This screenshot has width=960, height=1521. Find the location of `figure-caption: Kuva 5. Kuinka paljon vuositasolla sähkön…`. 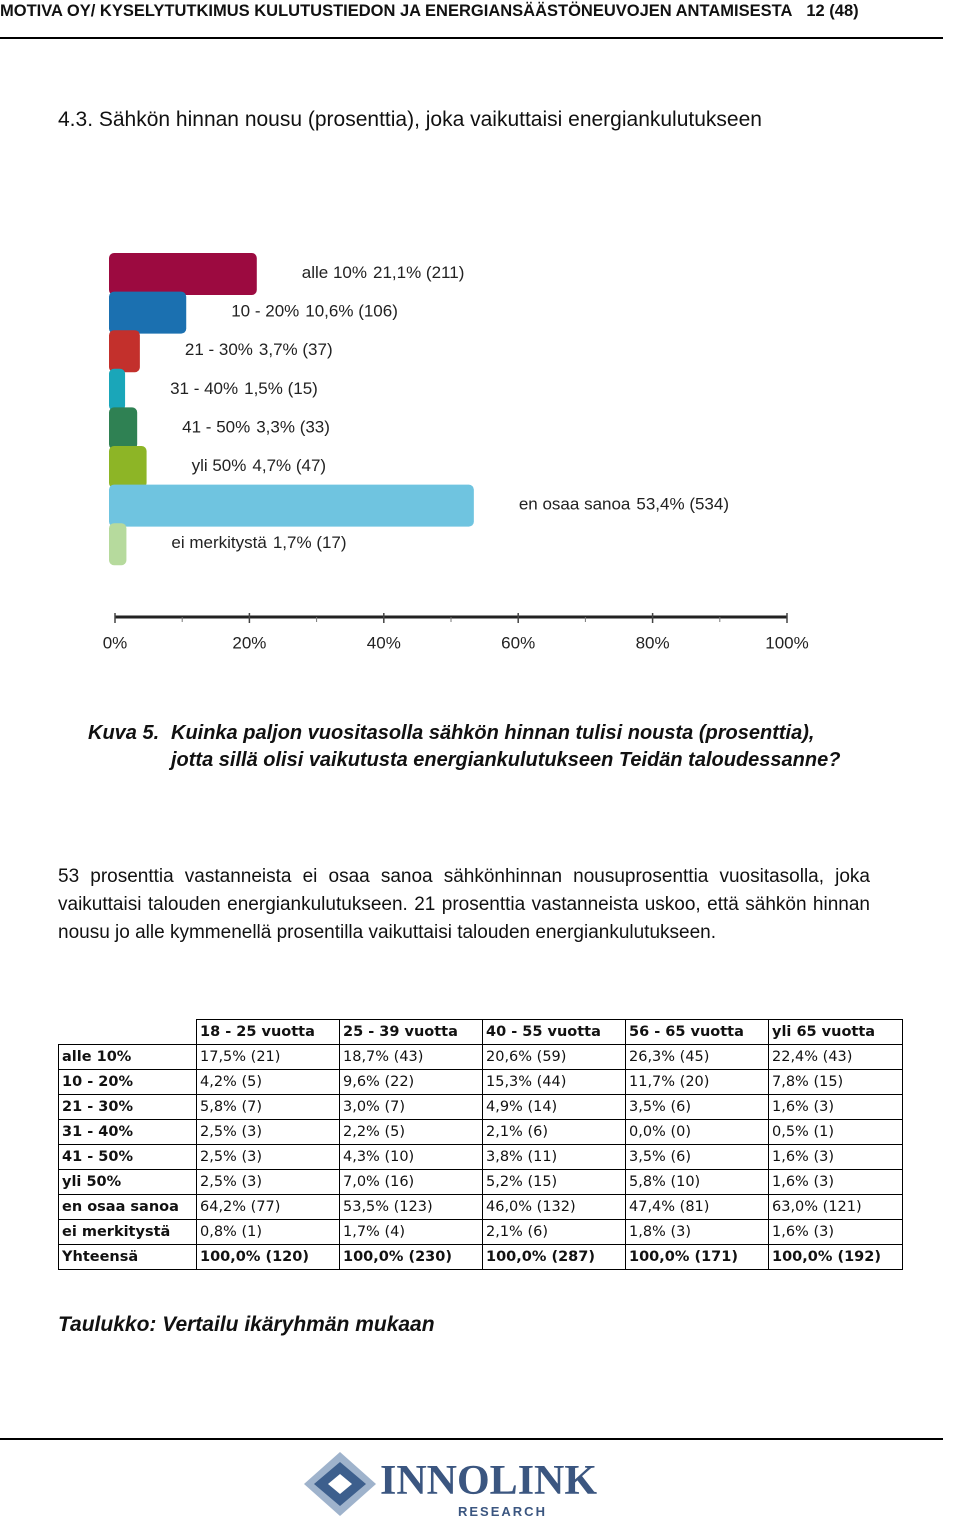

figure-caption: Kuva 5. Kuinka paljon vuositasolla sähkön… is located at coordinates (468, 747).